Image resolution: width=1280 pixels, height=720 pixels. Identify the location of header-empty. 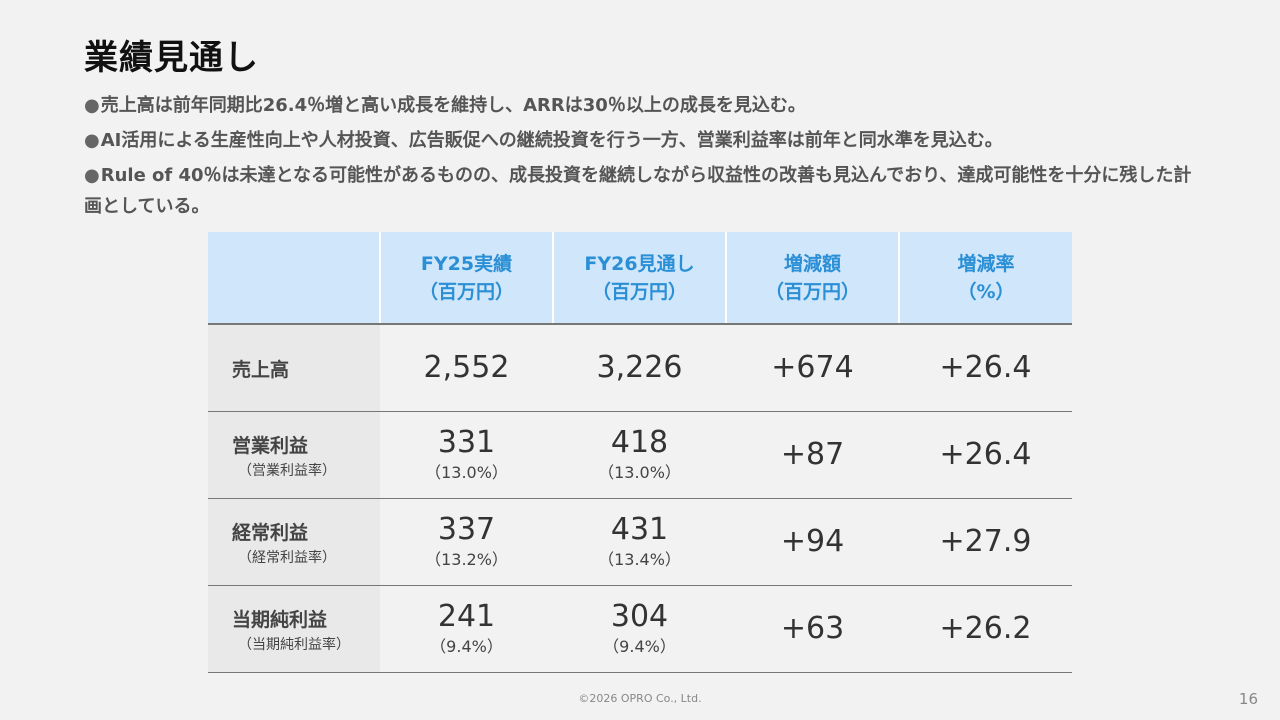
(294, 278).